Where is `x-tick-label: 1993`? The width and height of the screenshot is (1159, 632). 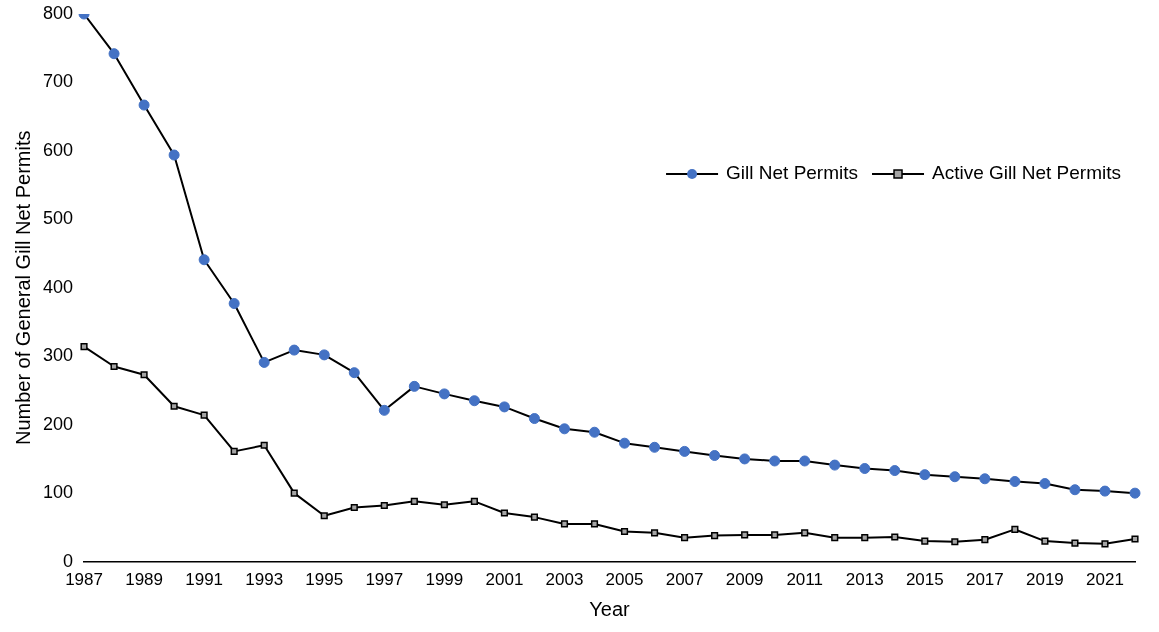 x-tick-label: 1993 is located at coordinates (264, 580).